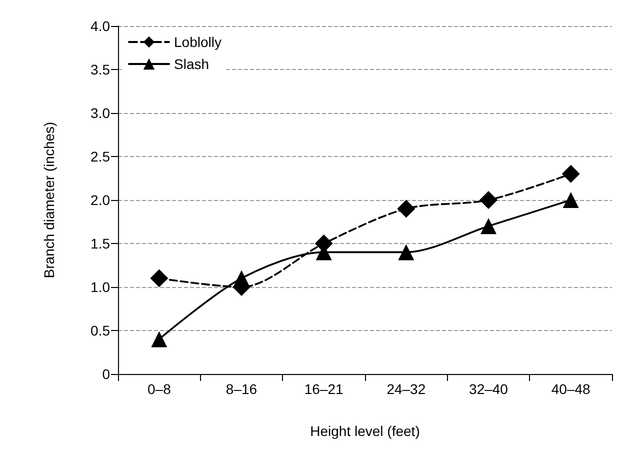 This screenshot has width=642, height=466. I want to click on x-axis-title: Height level (feet), so click(365, 431).